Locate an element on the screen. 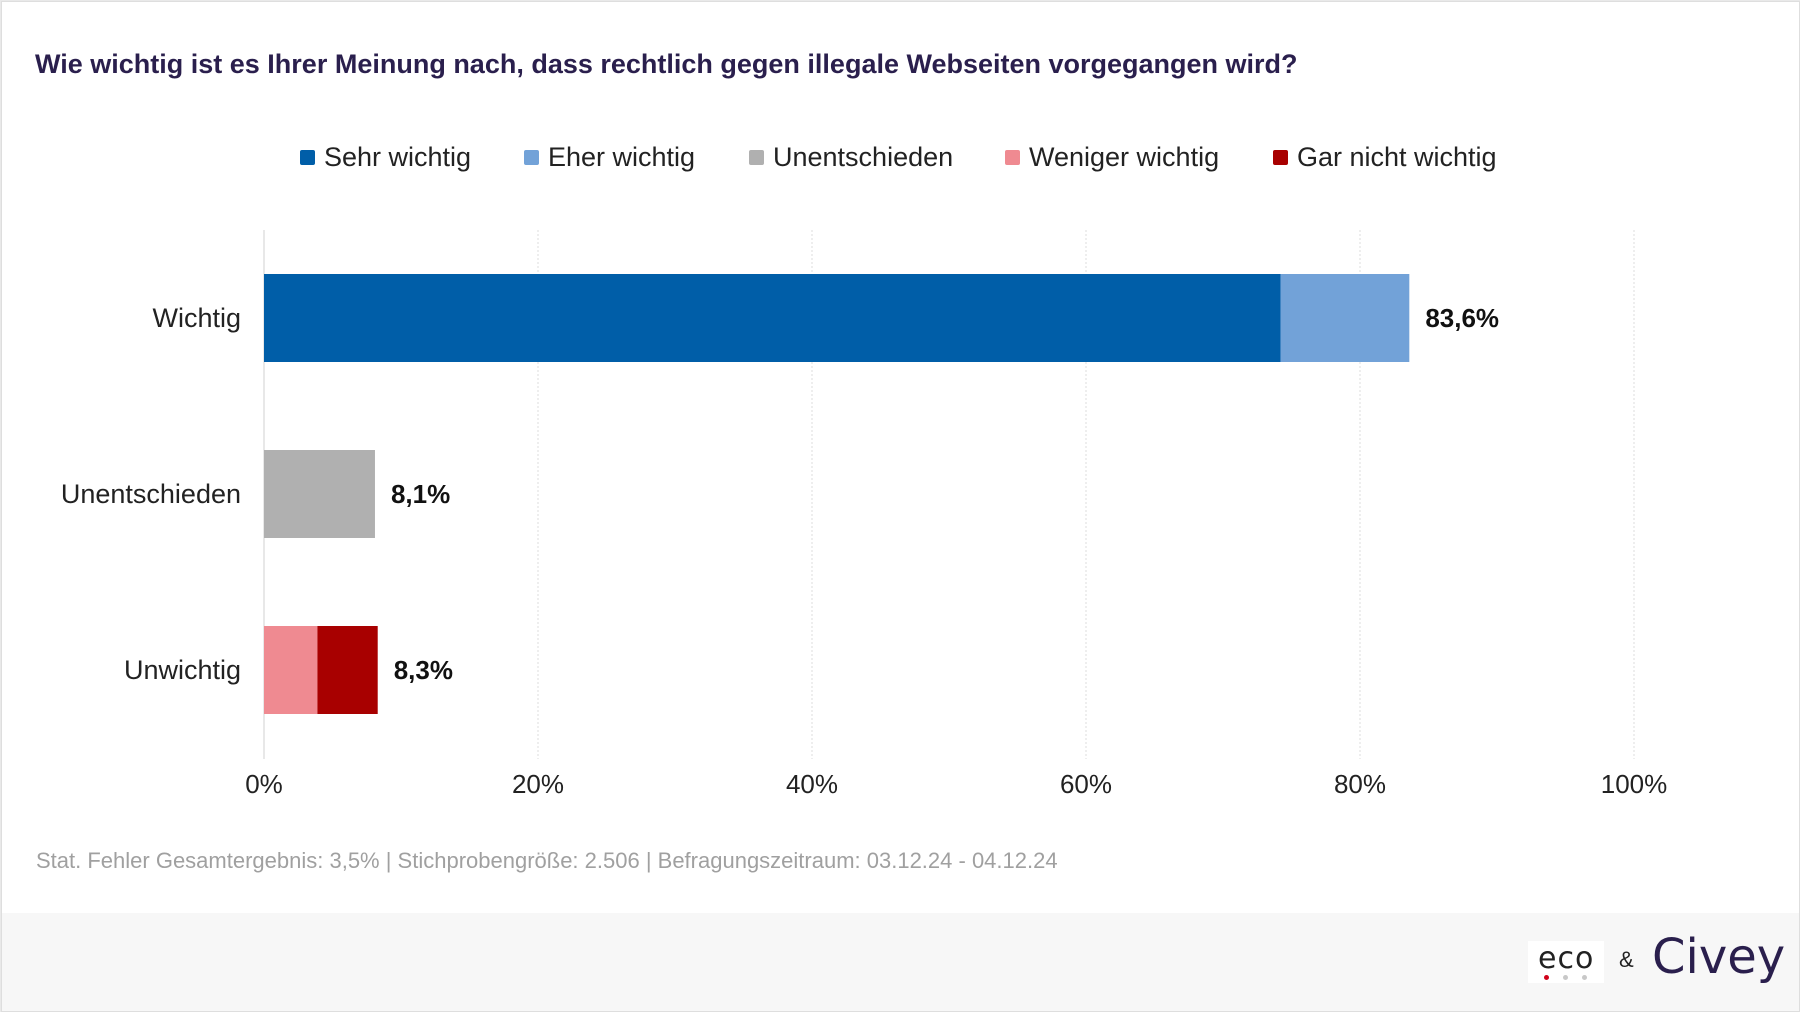 Image resolution: width=1800 pixels, height=1012 pixels. legend-item: Sehr wichtig is located at coordinates (385, 157).